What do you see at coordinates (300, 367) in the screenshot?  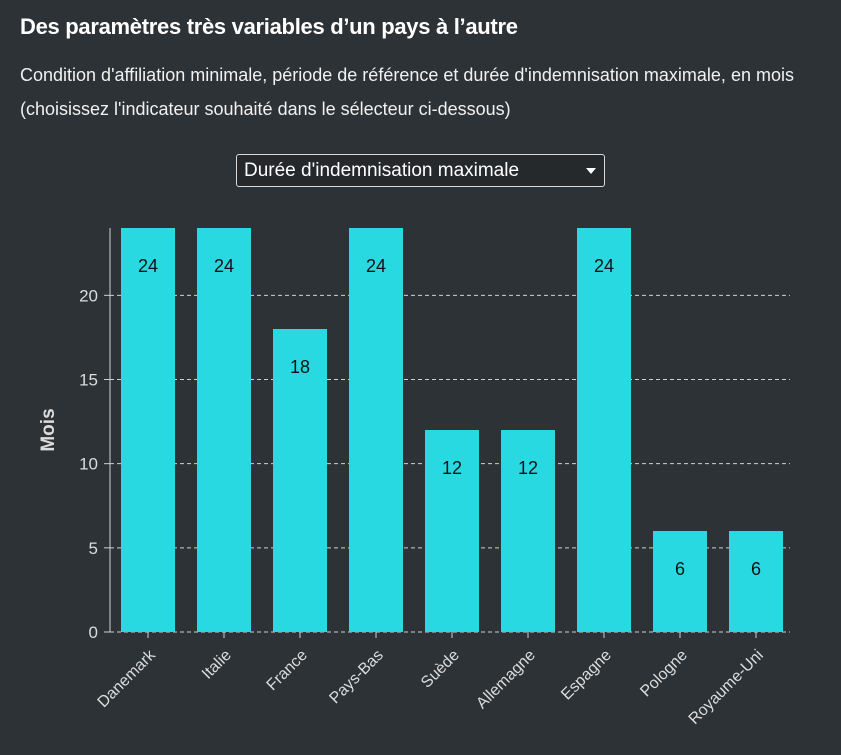 I see `bar-value-label: 18` at bounding box center [300, 367].